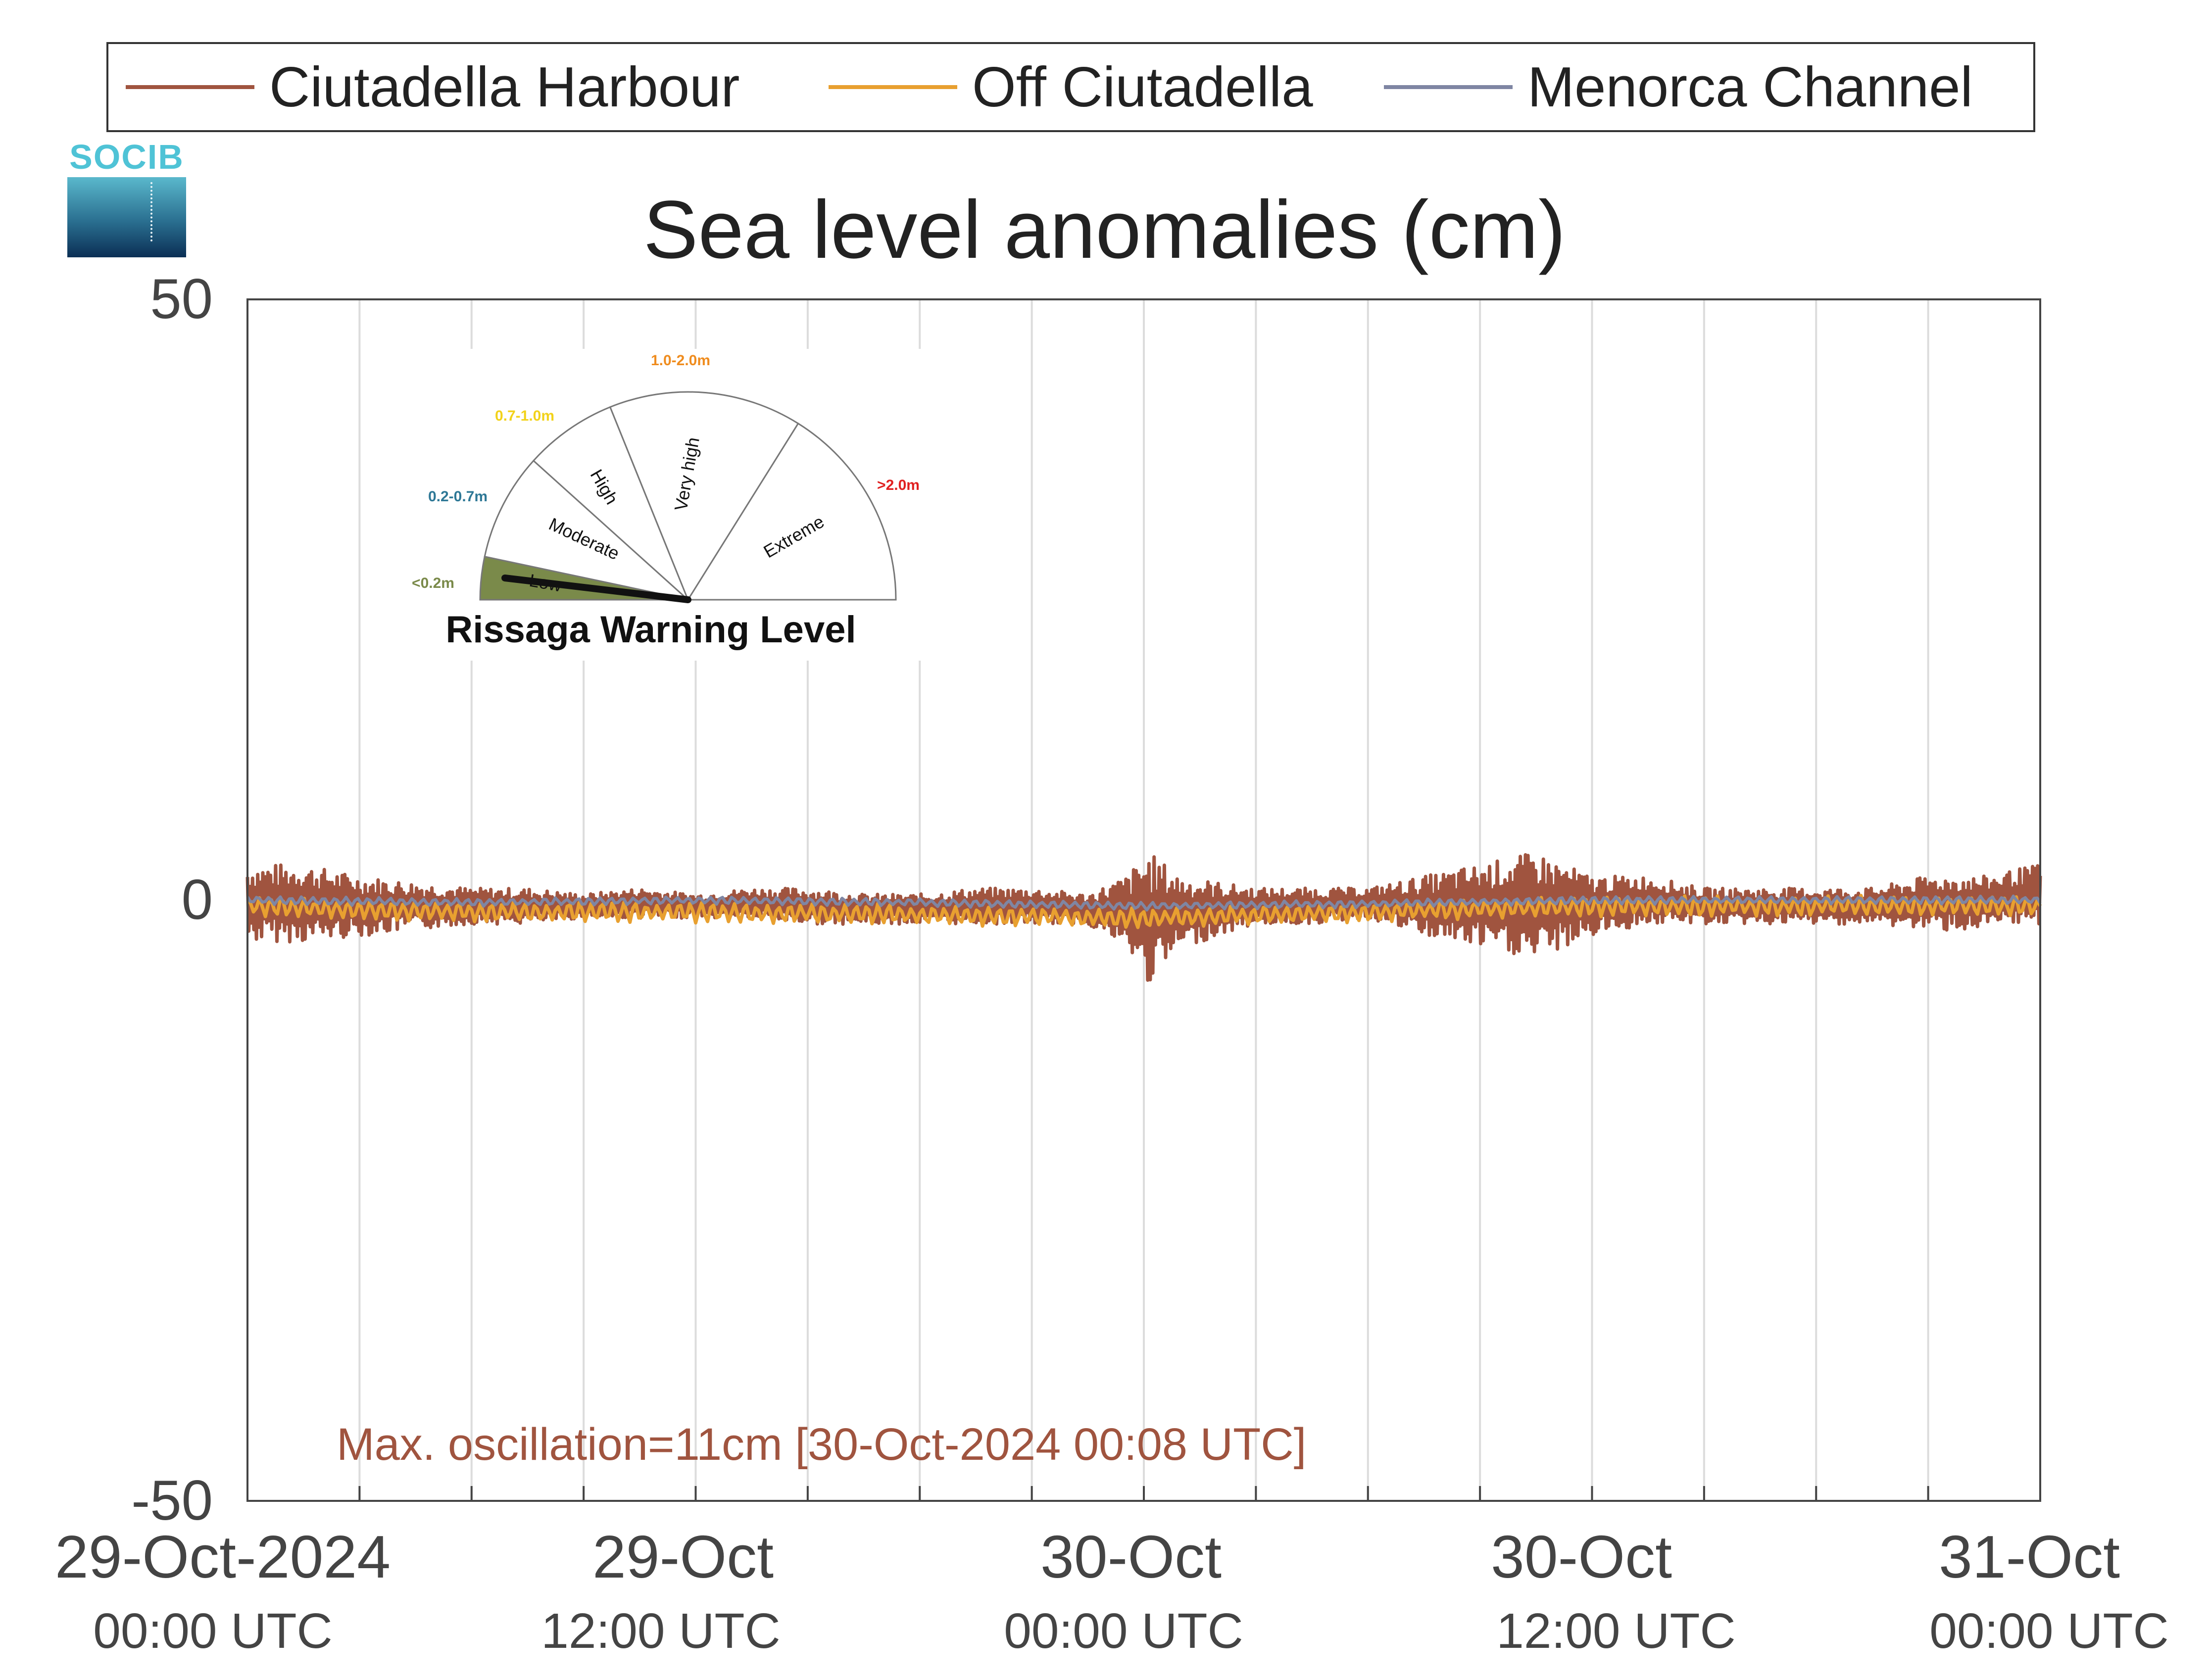 This screenshot has height=1680, width=2209. What do you see at coordinates (433, 583) in the screenshot?
I see `gauge-range-label: <0.2m` at bounding box center [433, 583].